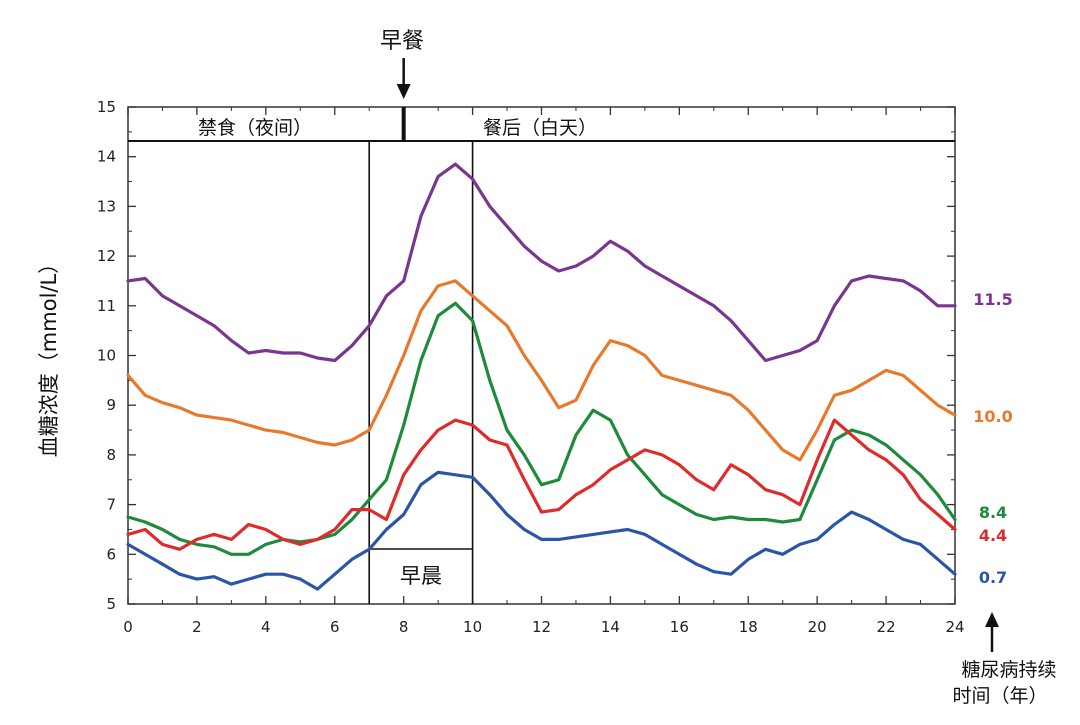 The image size is (1080, 725). What do you see at coordinates (992, 619) in the screenshot?
I see `legend-arrow-head` at bounding box center [992, 619].